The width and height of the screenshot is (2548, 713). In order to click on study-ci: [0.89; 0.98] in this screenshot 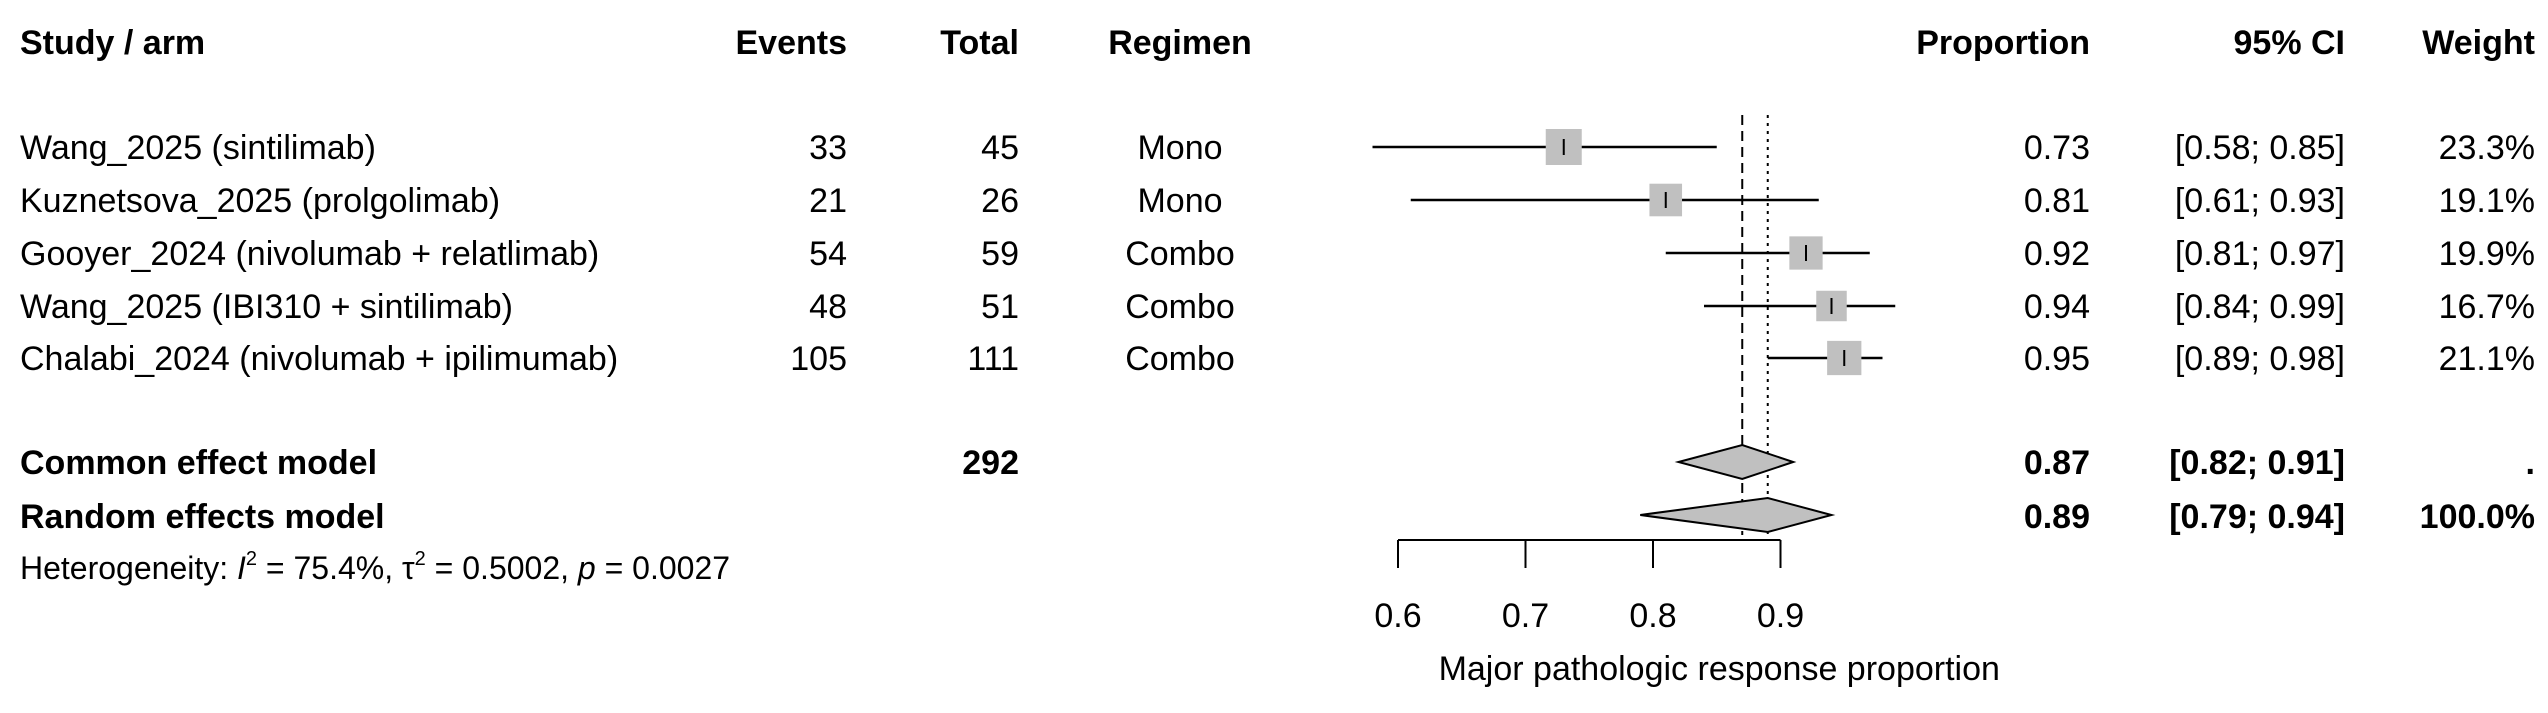, I will do `click(2259, 359)`.